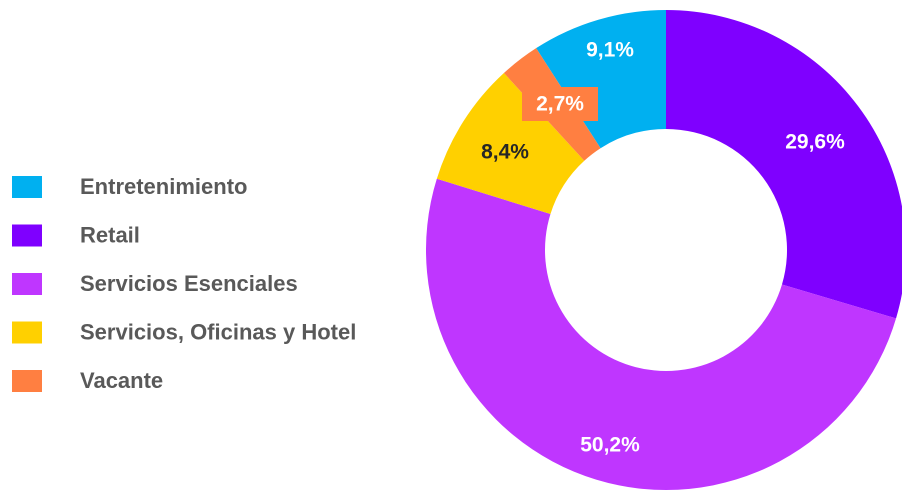 The image size is (902, 496). Describe the element at coordinates (815, 142) in the screenshot. I see `slice-label: 29,6%` at that location.